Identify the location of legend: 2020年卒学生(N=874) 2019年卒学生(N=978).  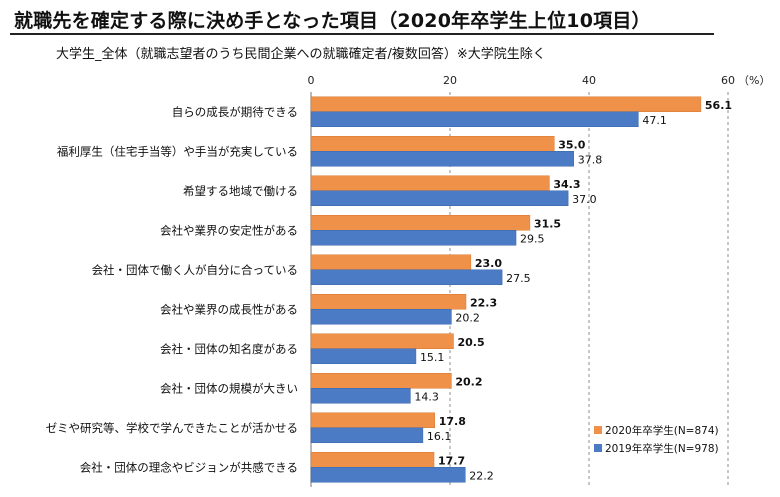
(656, 439).